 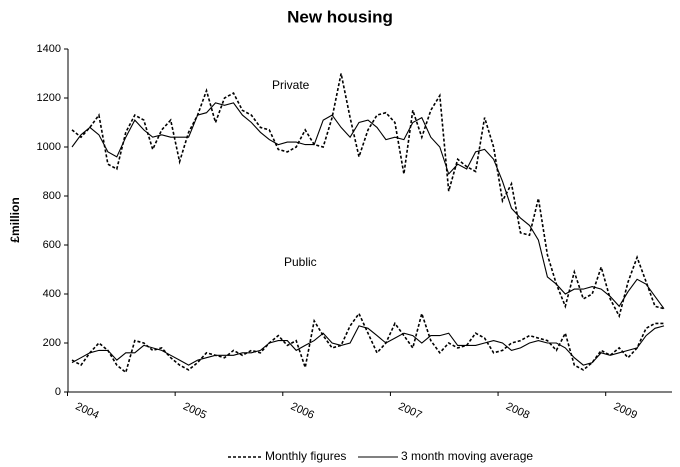 I want to click on legend-label: Monthly figures, so click(x=305, y=456).